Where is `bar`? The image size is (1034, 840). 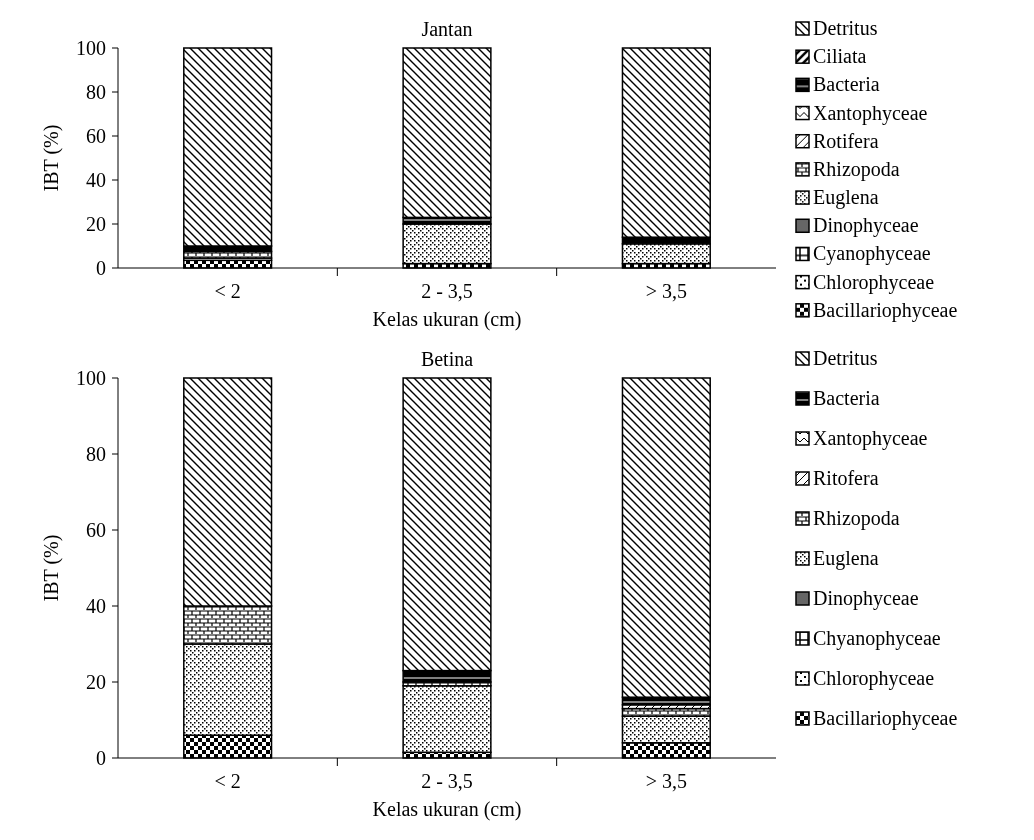
bar is located at coordinates (447, 719).